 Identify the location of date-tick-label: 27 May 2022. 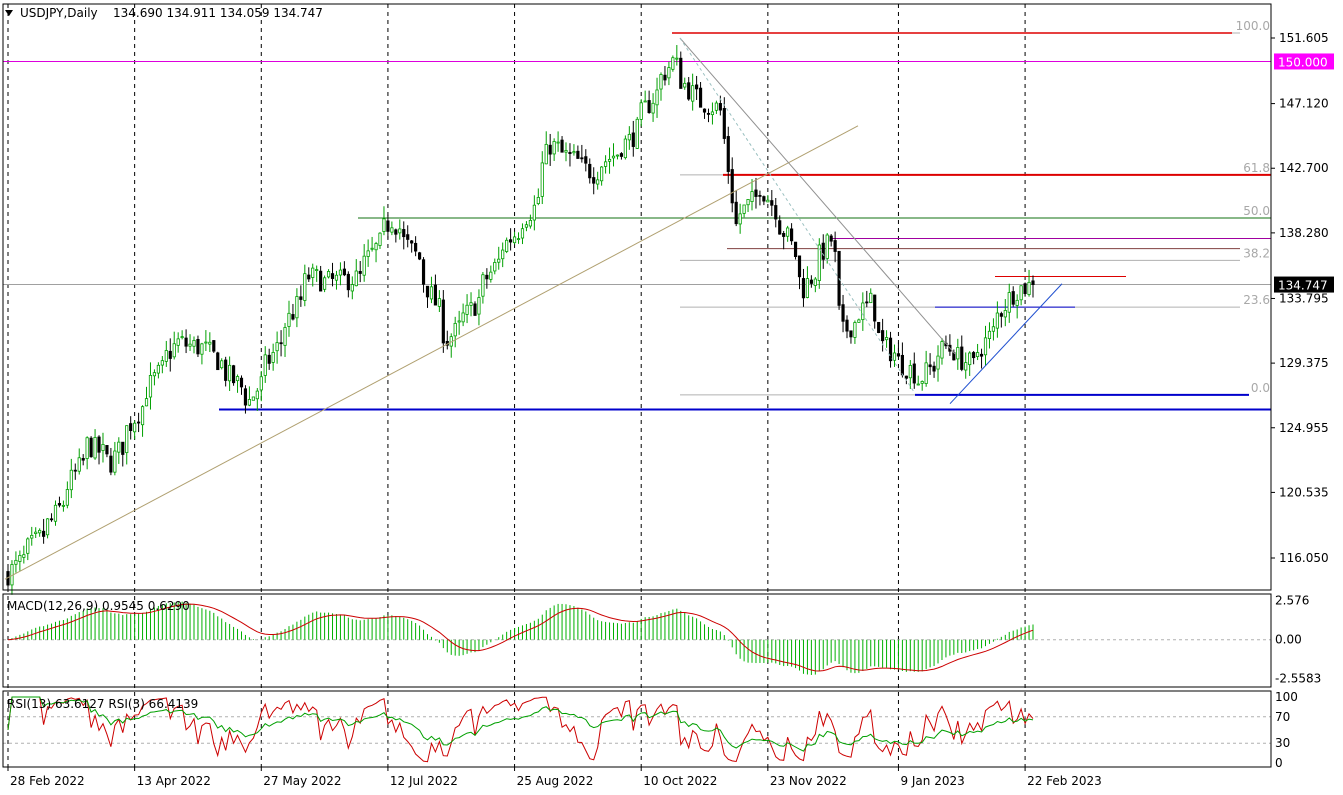
(302, 781).